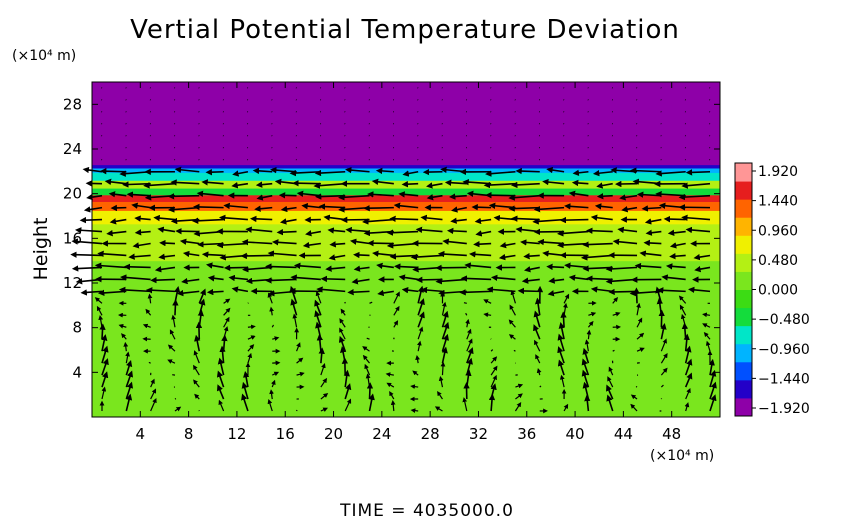  Describe the element at coordinates (778, 202) in the screenshot. I see `colorbar-tick-label: 1.440` at that location.